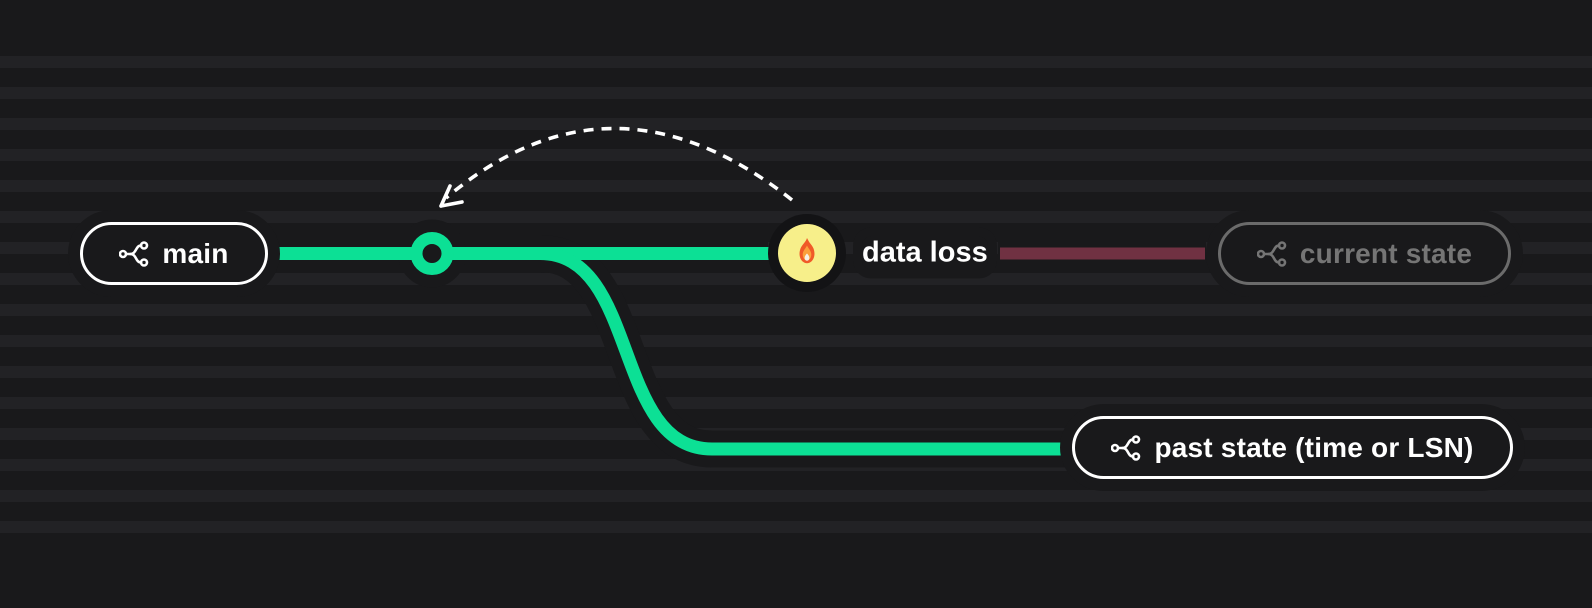 This screenshot has width=1592, height=608. I want to click on branch-label-main-text: main, so click(195, 253).